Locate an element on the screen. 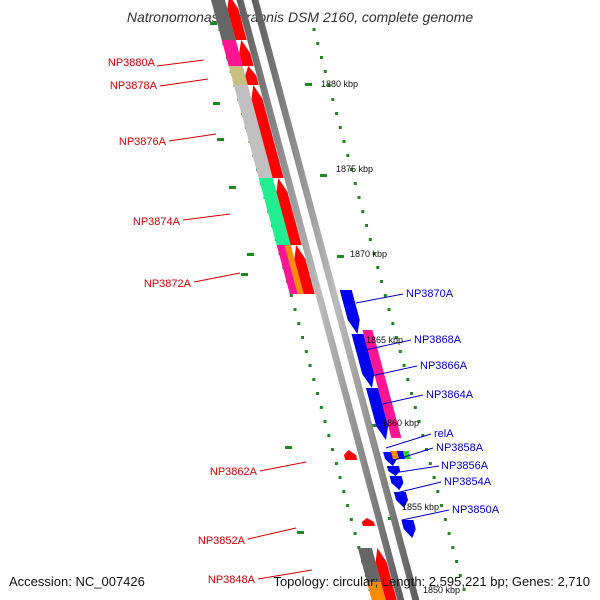 The image size is (600, 600). gene-label-right: NP3866A is located at coordinates (444, 366).